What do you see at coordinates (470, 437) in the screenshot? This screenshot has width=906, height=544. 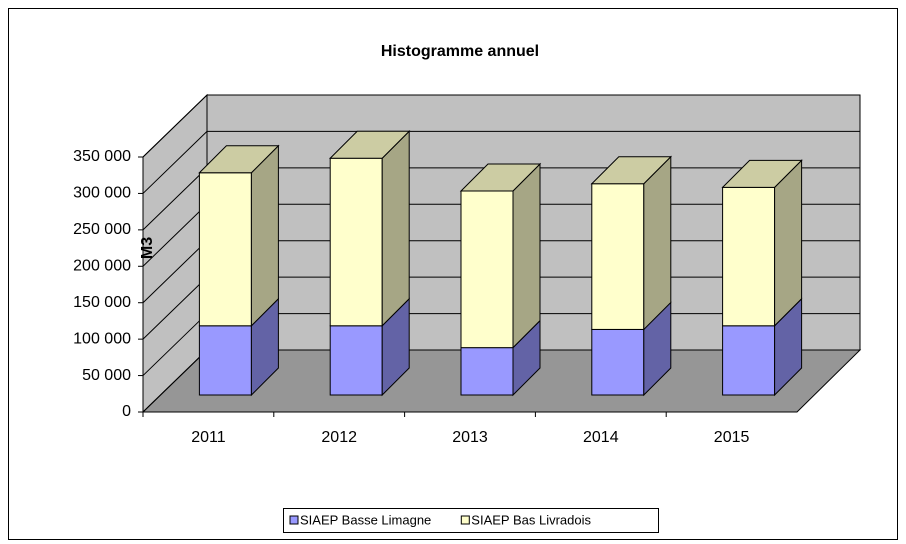 I see `x-tick-label: 2013` at bounding box center [470, 437].